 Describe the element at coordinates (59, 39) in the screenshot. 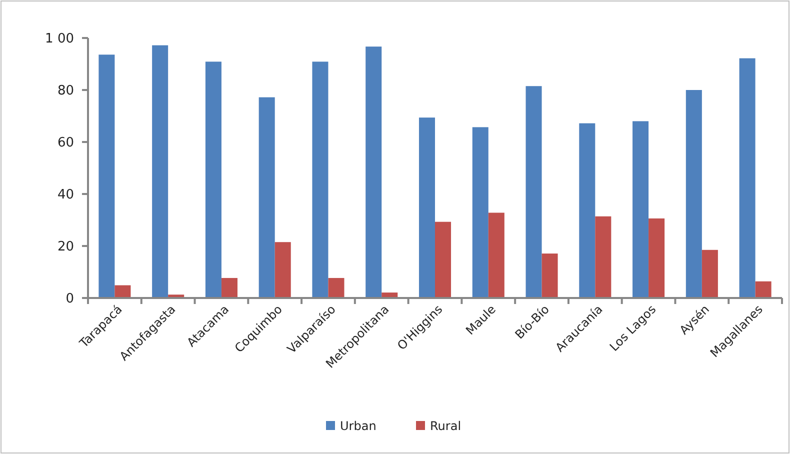

I see `y-tick-label: 1 00` at that location.